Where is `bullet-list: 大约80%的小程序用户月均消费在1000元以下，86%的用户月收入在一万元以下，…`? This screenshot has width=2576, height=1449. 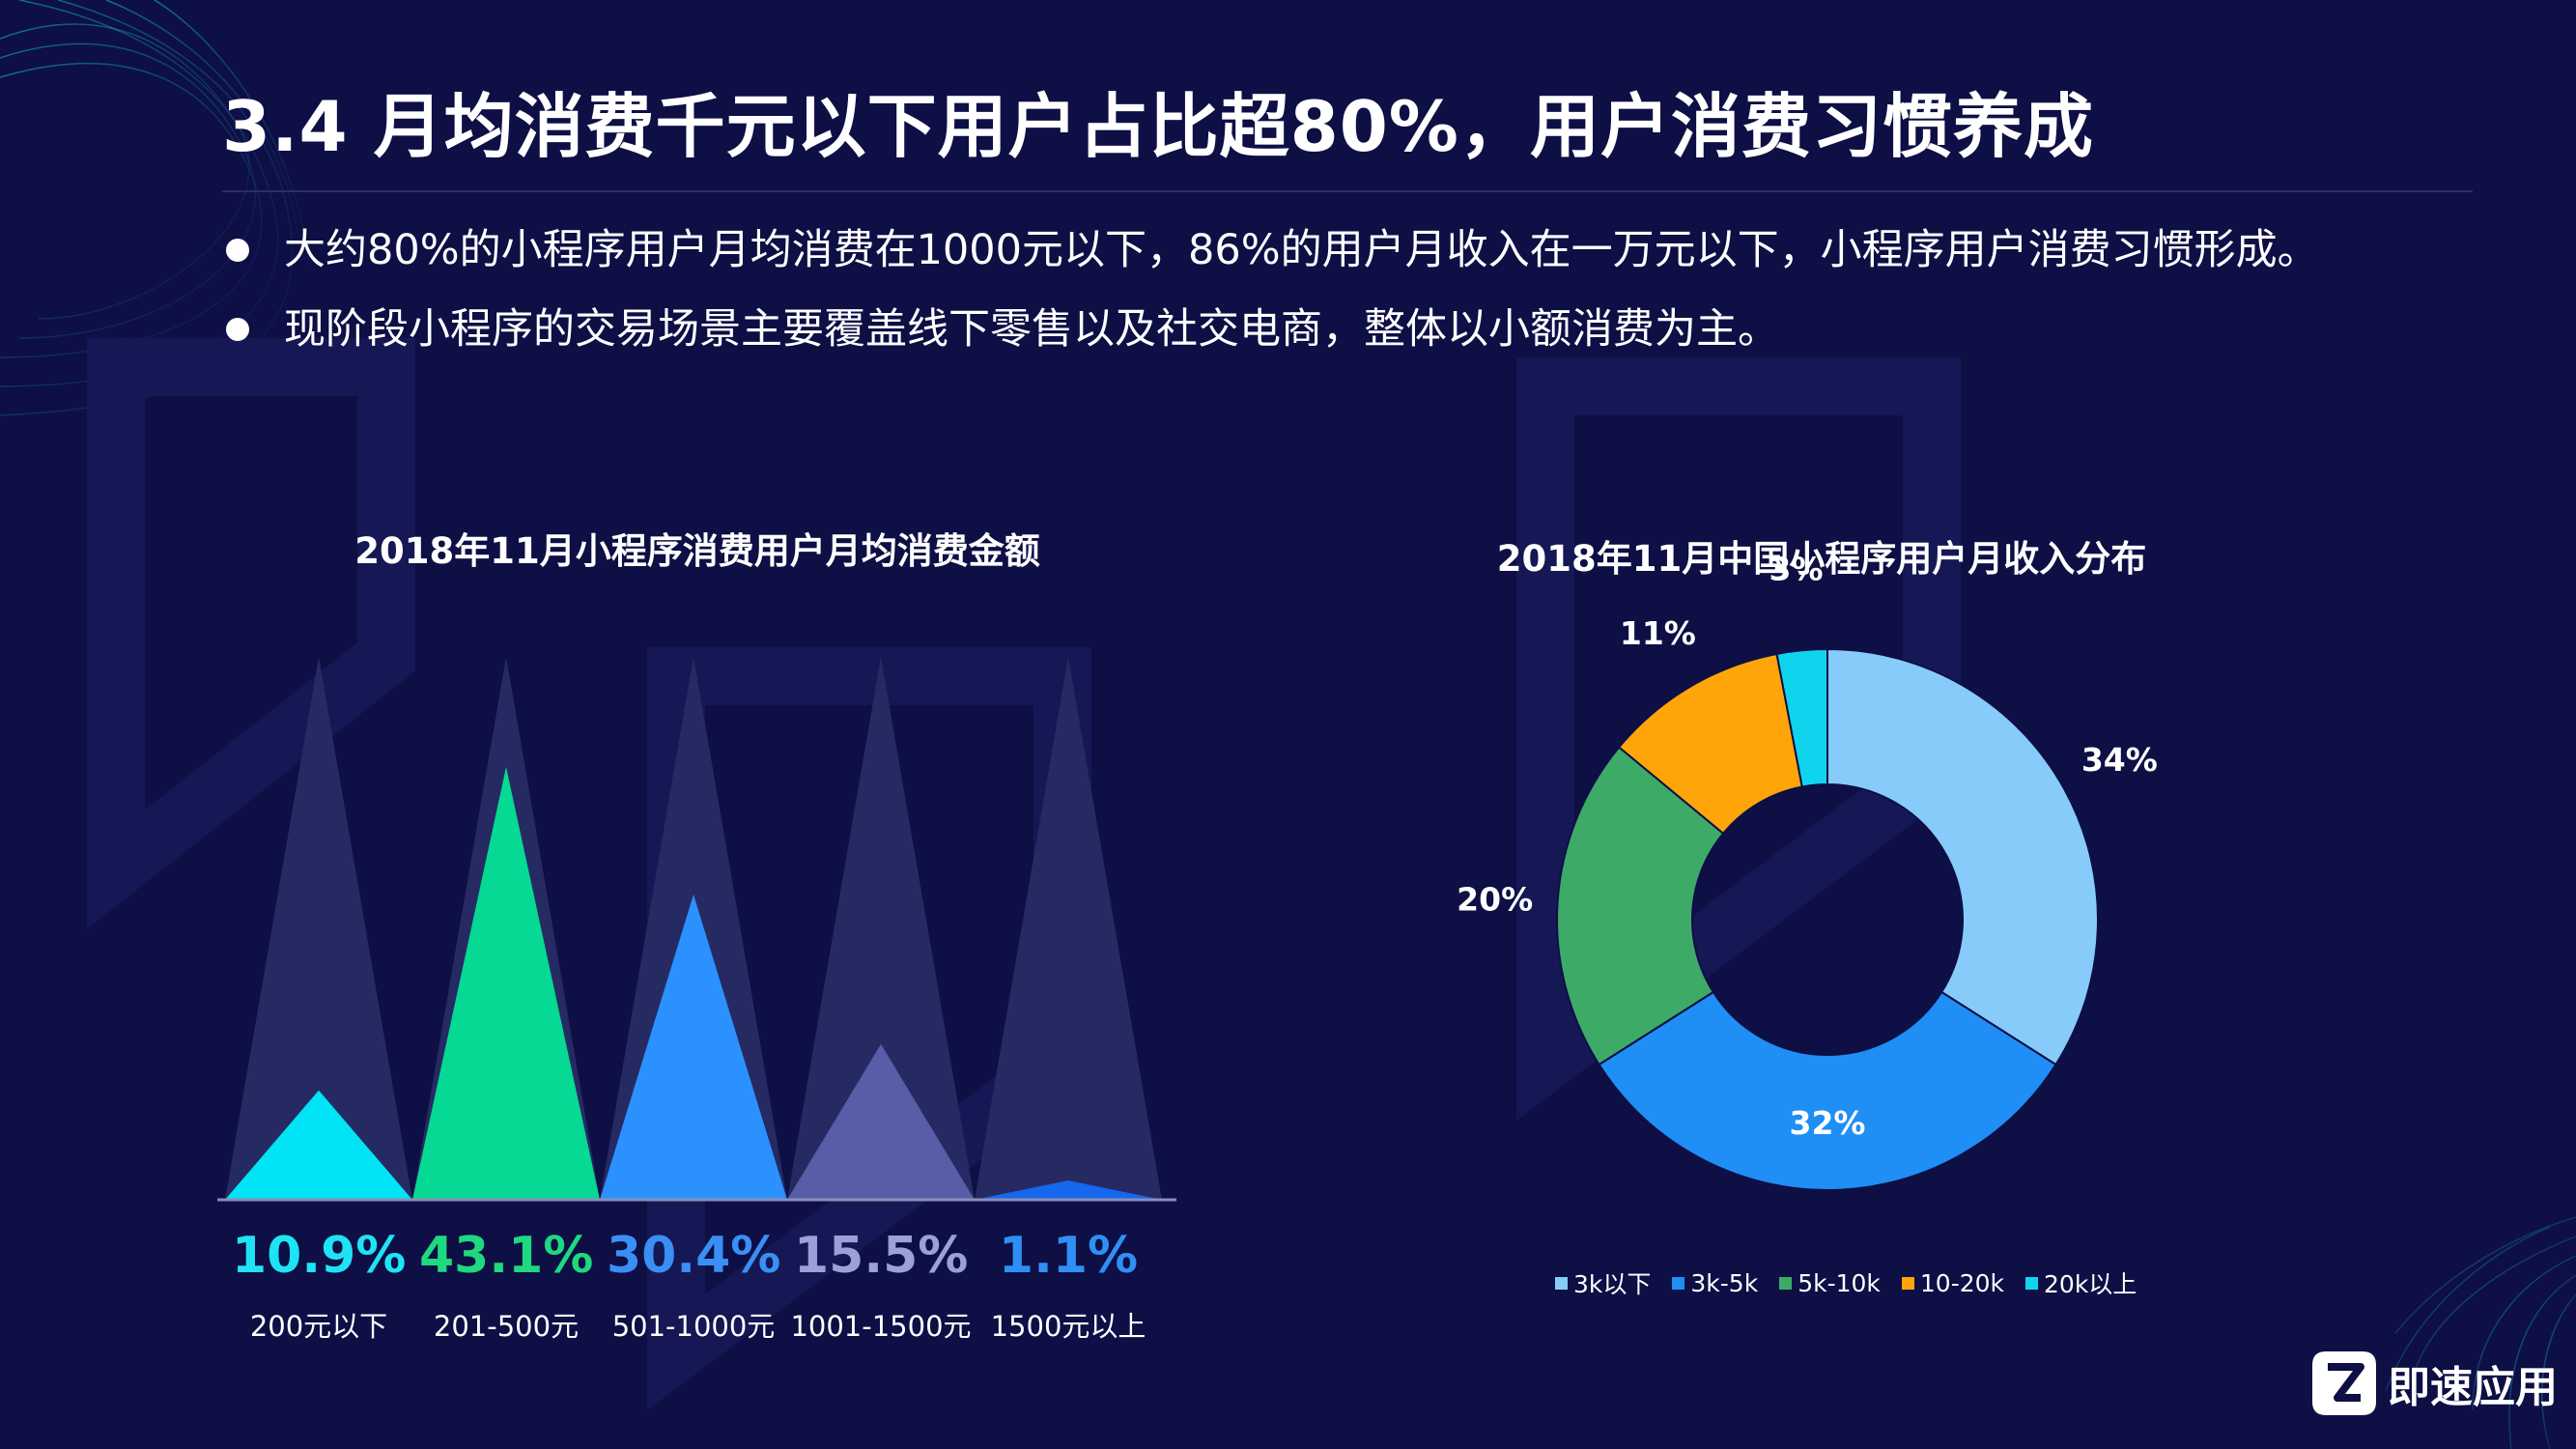 bullet-list: 大约80%的小程序用户月均消费在1000元以下，86%的用户月收入在一万元以下，… is located at coordinates (1270, 290).